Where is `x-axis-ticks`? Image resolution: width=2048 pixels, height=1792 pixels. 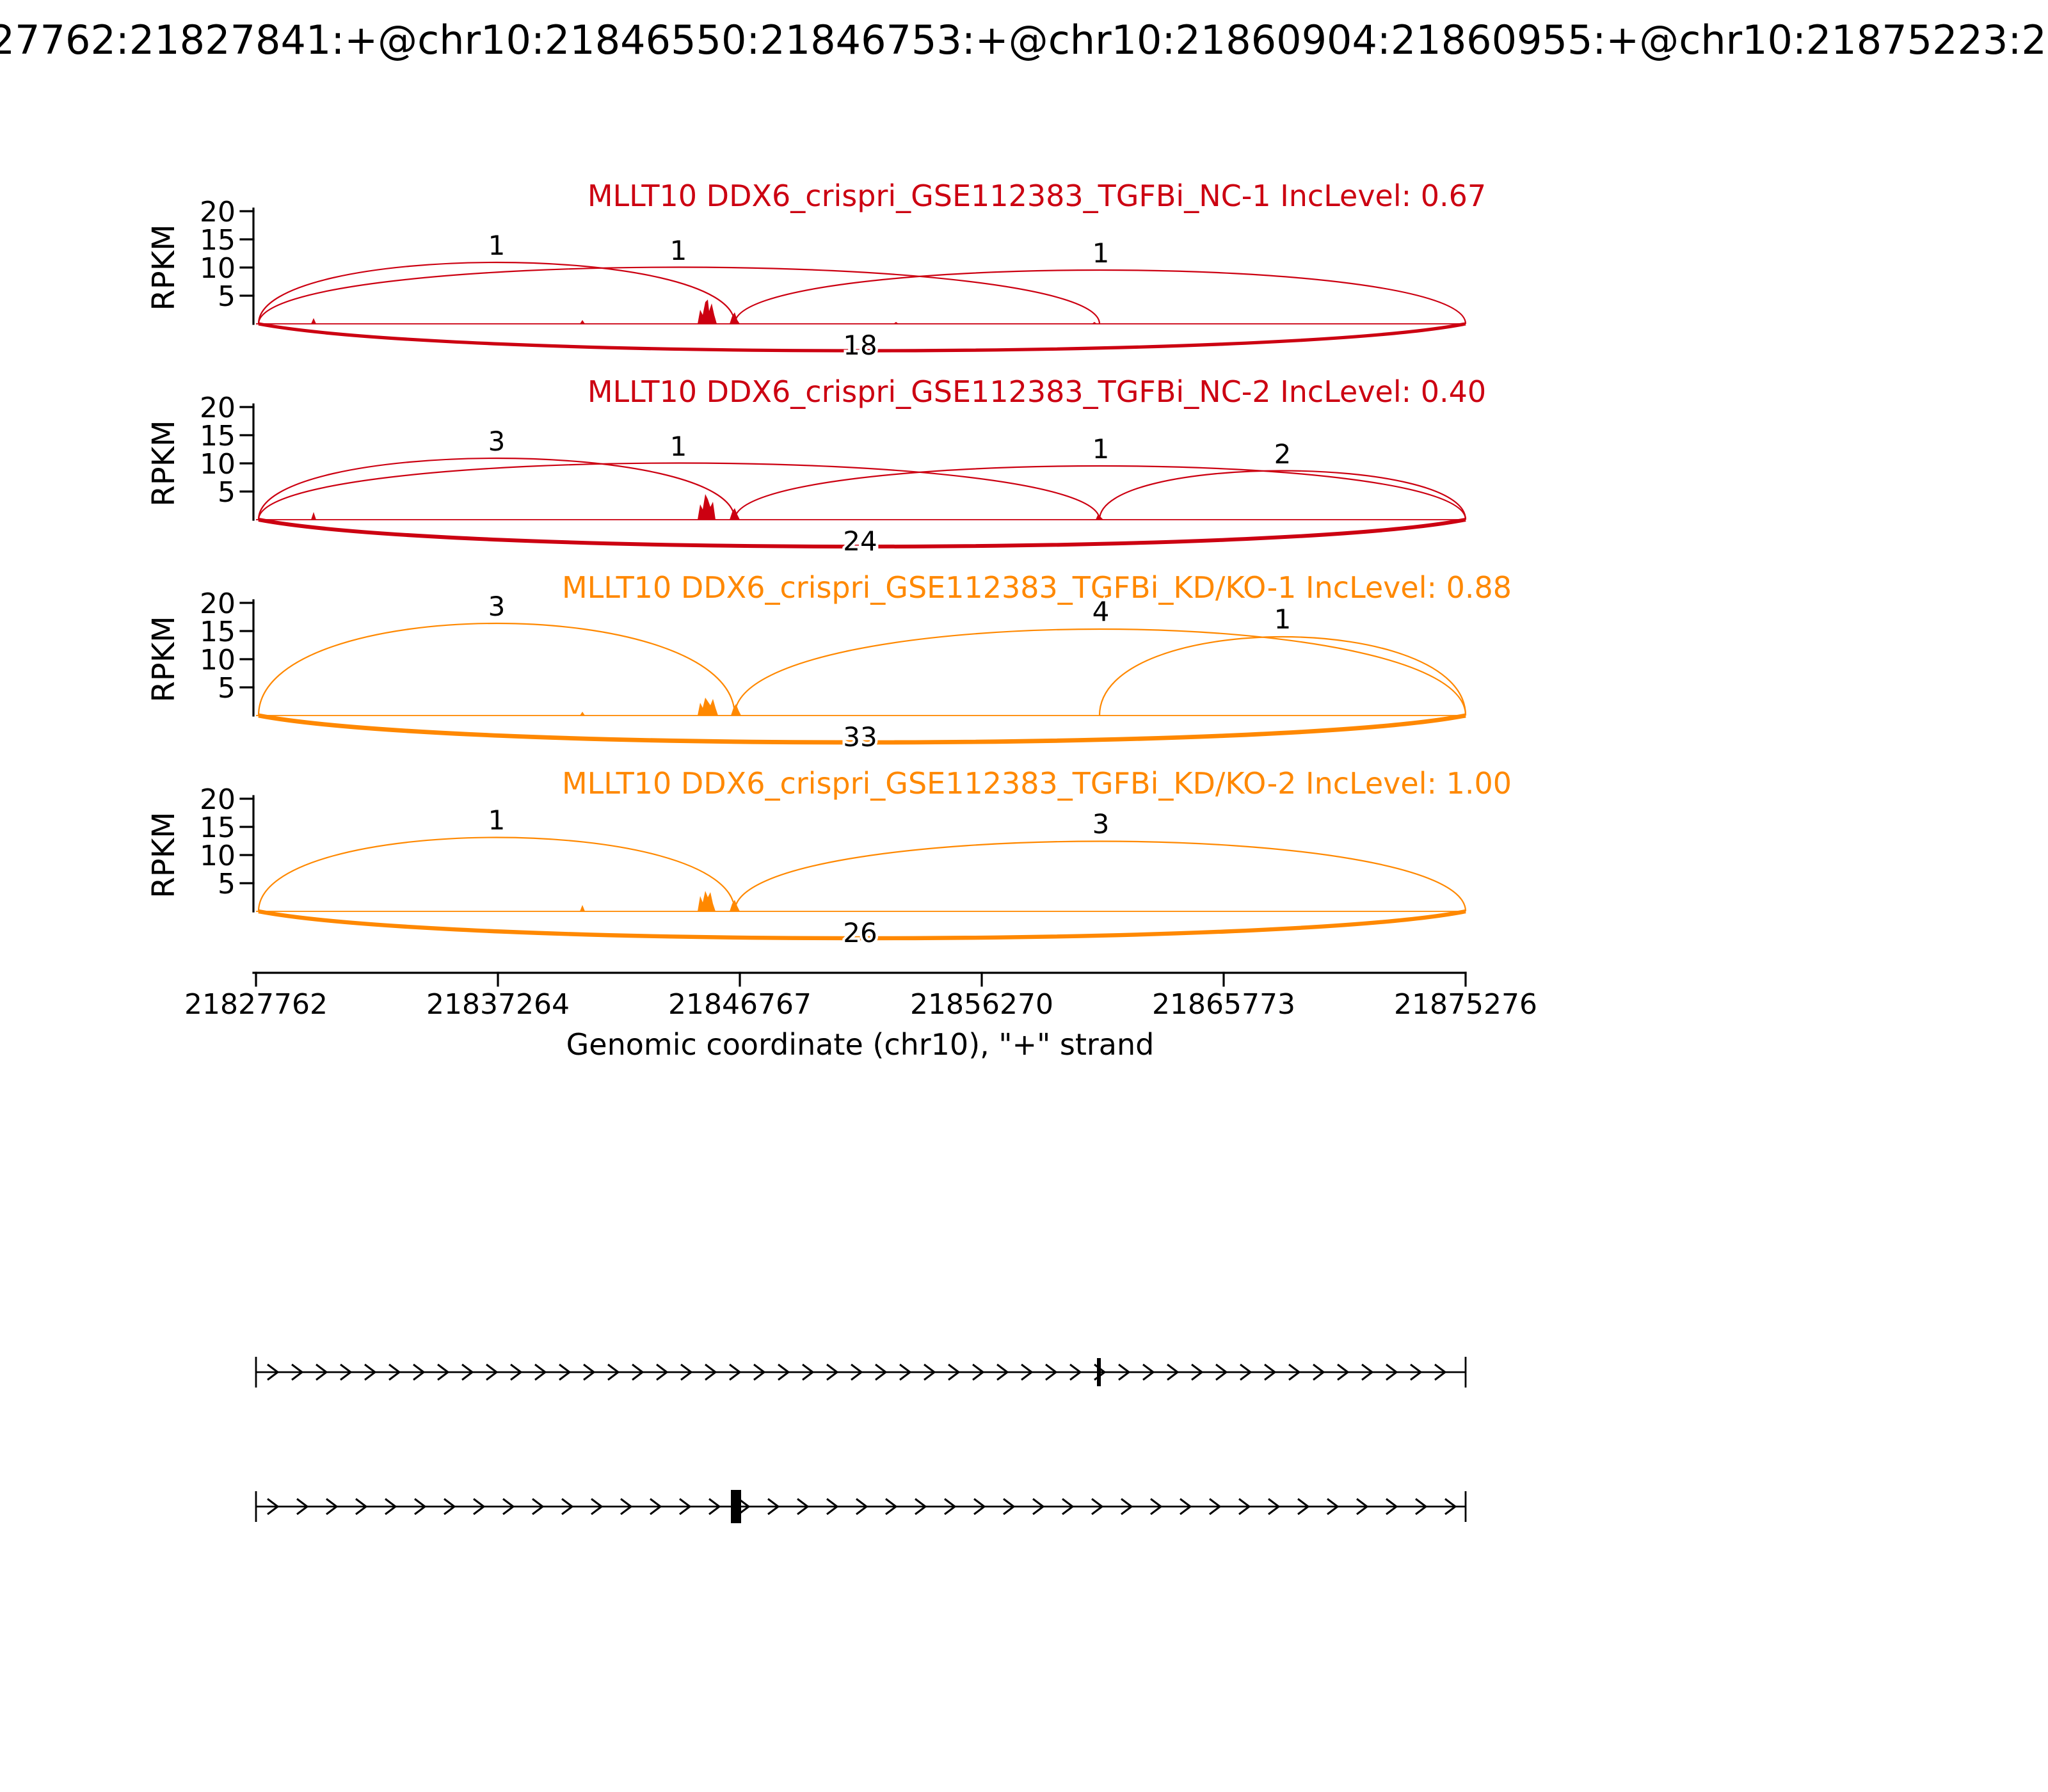 x-axis-ticks is located at coordinates (861, 979).